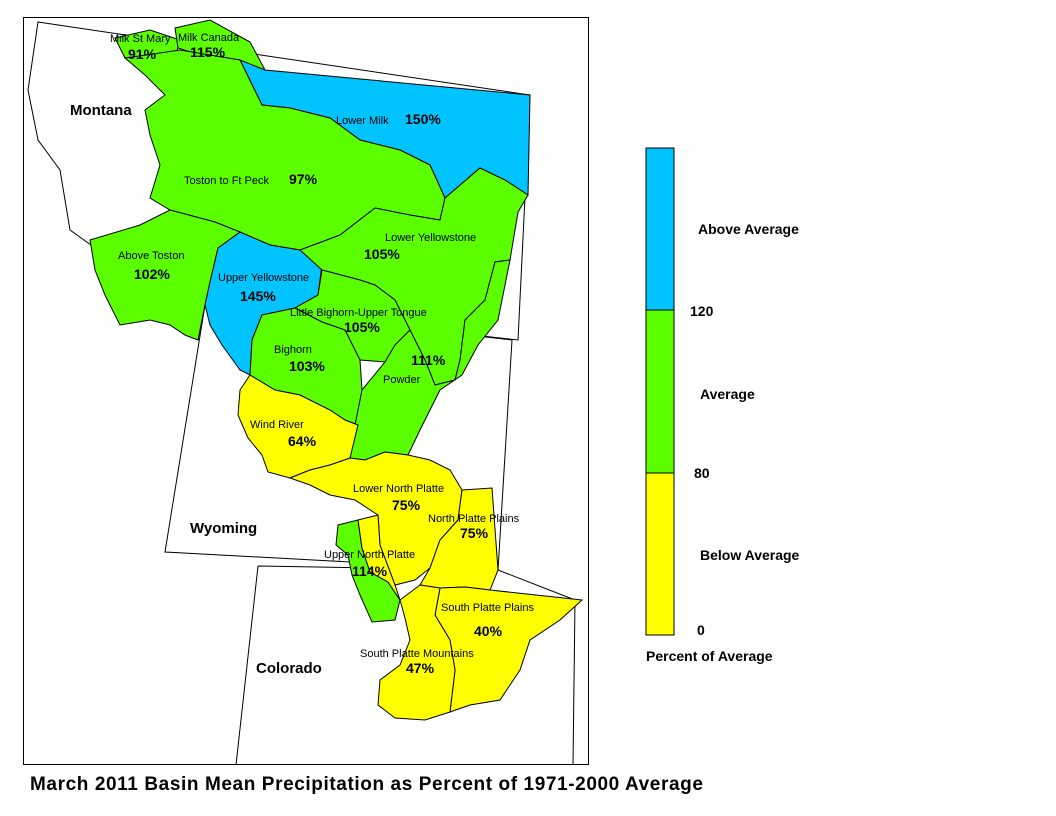  What do you see at coordinates (303, 179) in the screenshot?
I see `basin-value-toston-ft-peck: 97%` at bounding box center [303, 179].